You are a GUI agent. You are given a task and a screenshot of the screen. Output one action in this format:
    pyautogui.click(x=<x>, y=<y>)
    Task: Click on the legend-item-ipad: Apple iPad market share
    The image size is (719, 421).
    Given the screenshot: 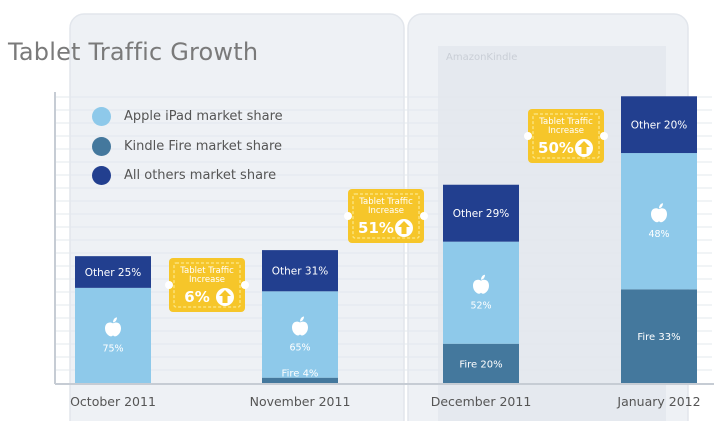 What is the action you would take?
    pyautogui.click(x=187, y=117)
    